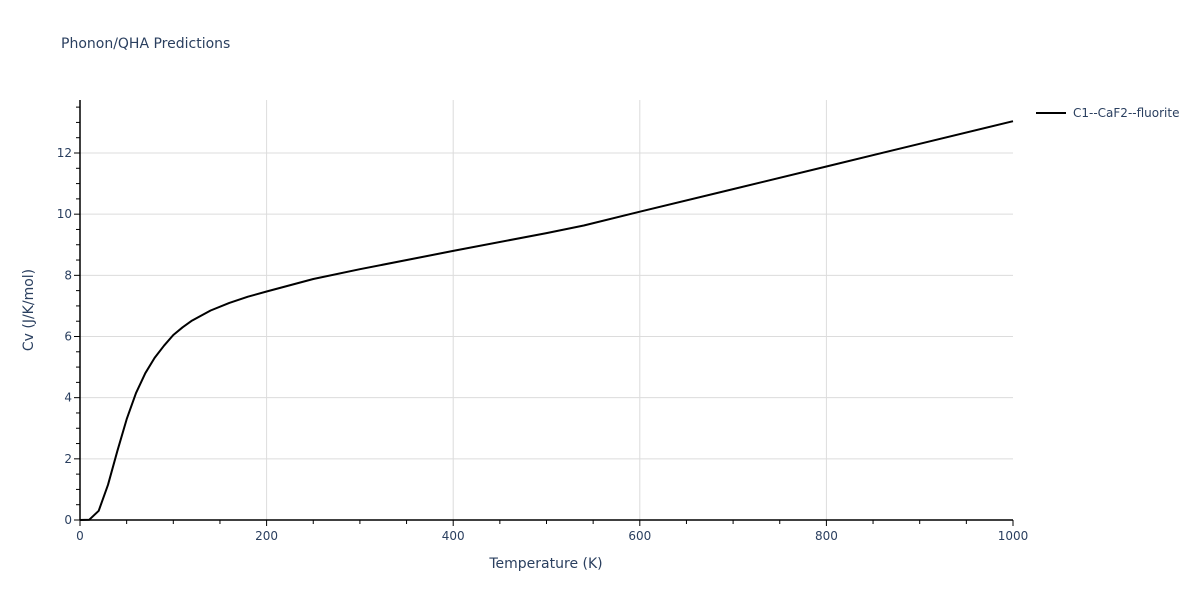  I want to click on legend-line-swatch, so click(1051, 113).